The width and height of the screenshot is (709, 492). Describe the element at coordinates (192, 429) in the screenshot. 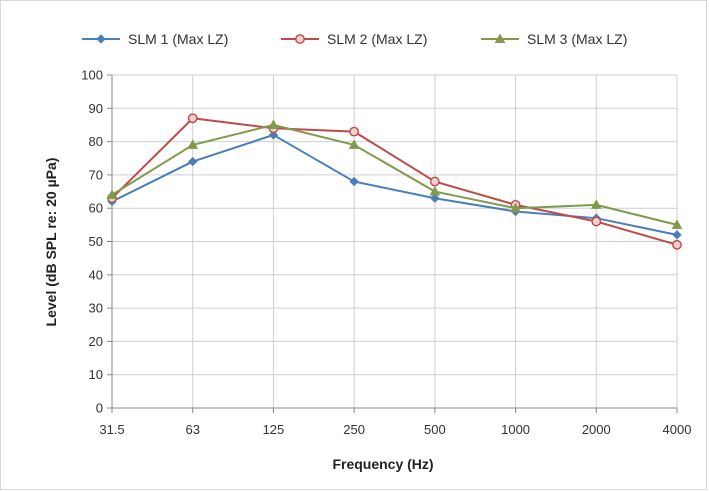

I see `x-tick-label: 63` at that location.